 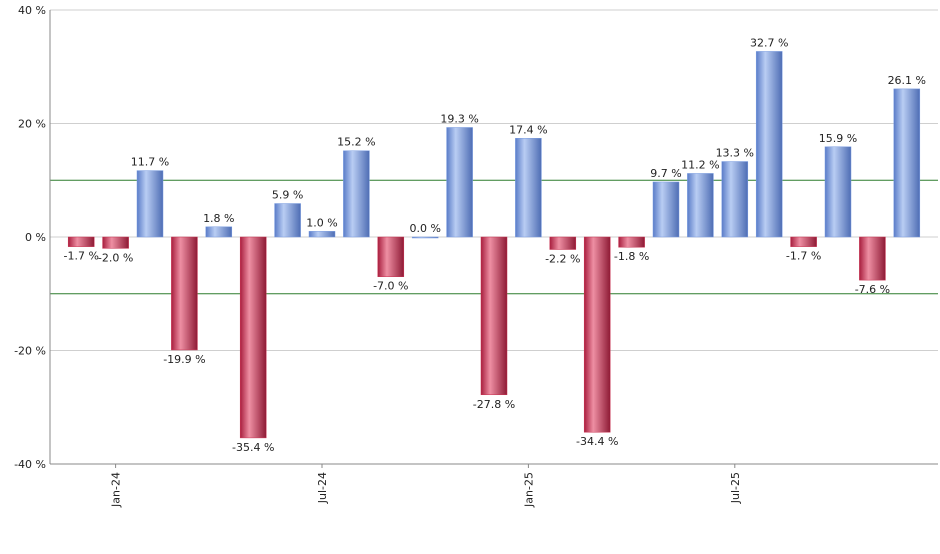 What do you see at coordinates (907, 80) in the screenshot?
I see `value-label: 26.1 %` at bounding box center [907, 80].